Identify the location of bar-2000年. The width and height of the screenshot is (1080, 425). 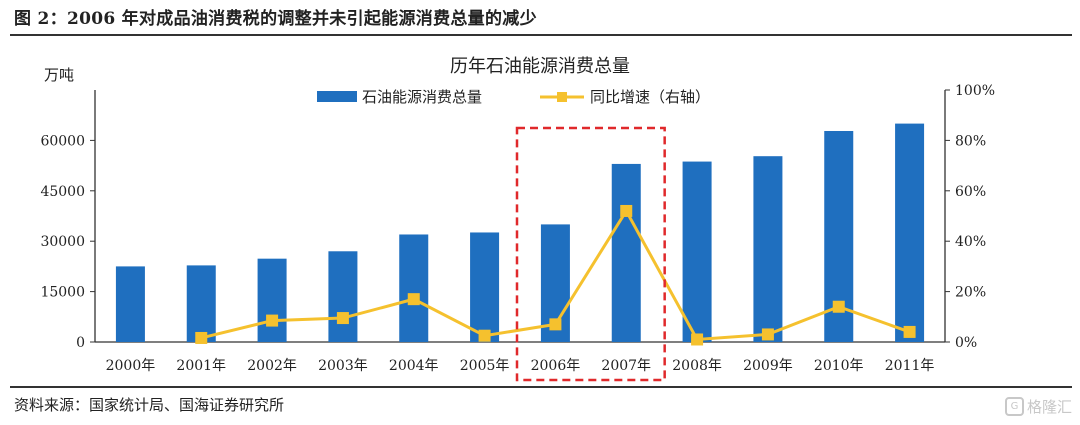
(130, 304).